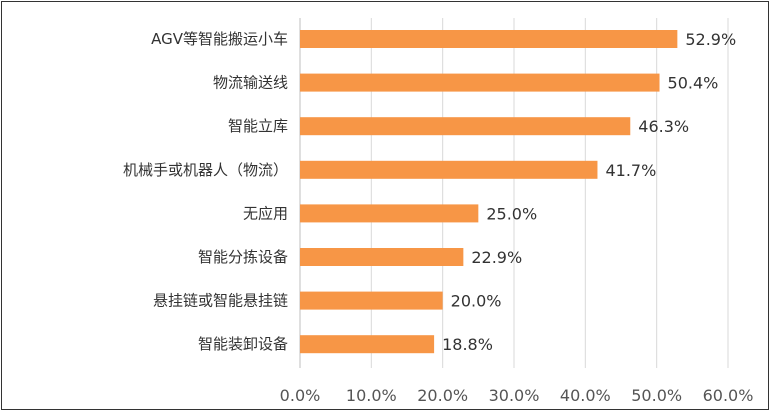  I want to click on value-label: 46.3%, so click(663, 126).